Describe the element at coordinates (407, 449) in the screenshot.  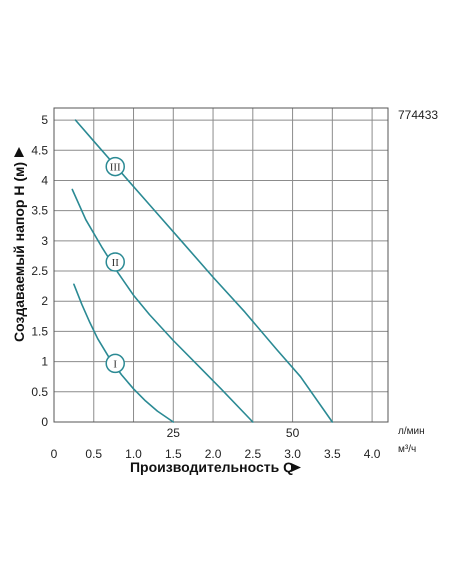
I see `x-unit: м³/ч` at that location.